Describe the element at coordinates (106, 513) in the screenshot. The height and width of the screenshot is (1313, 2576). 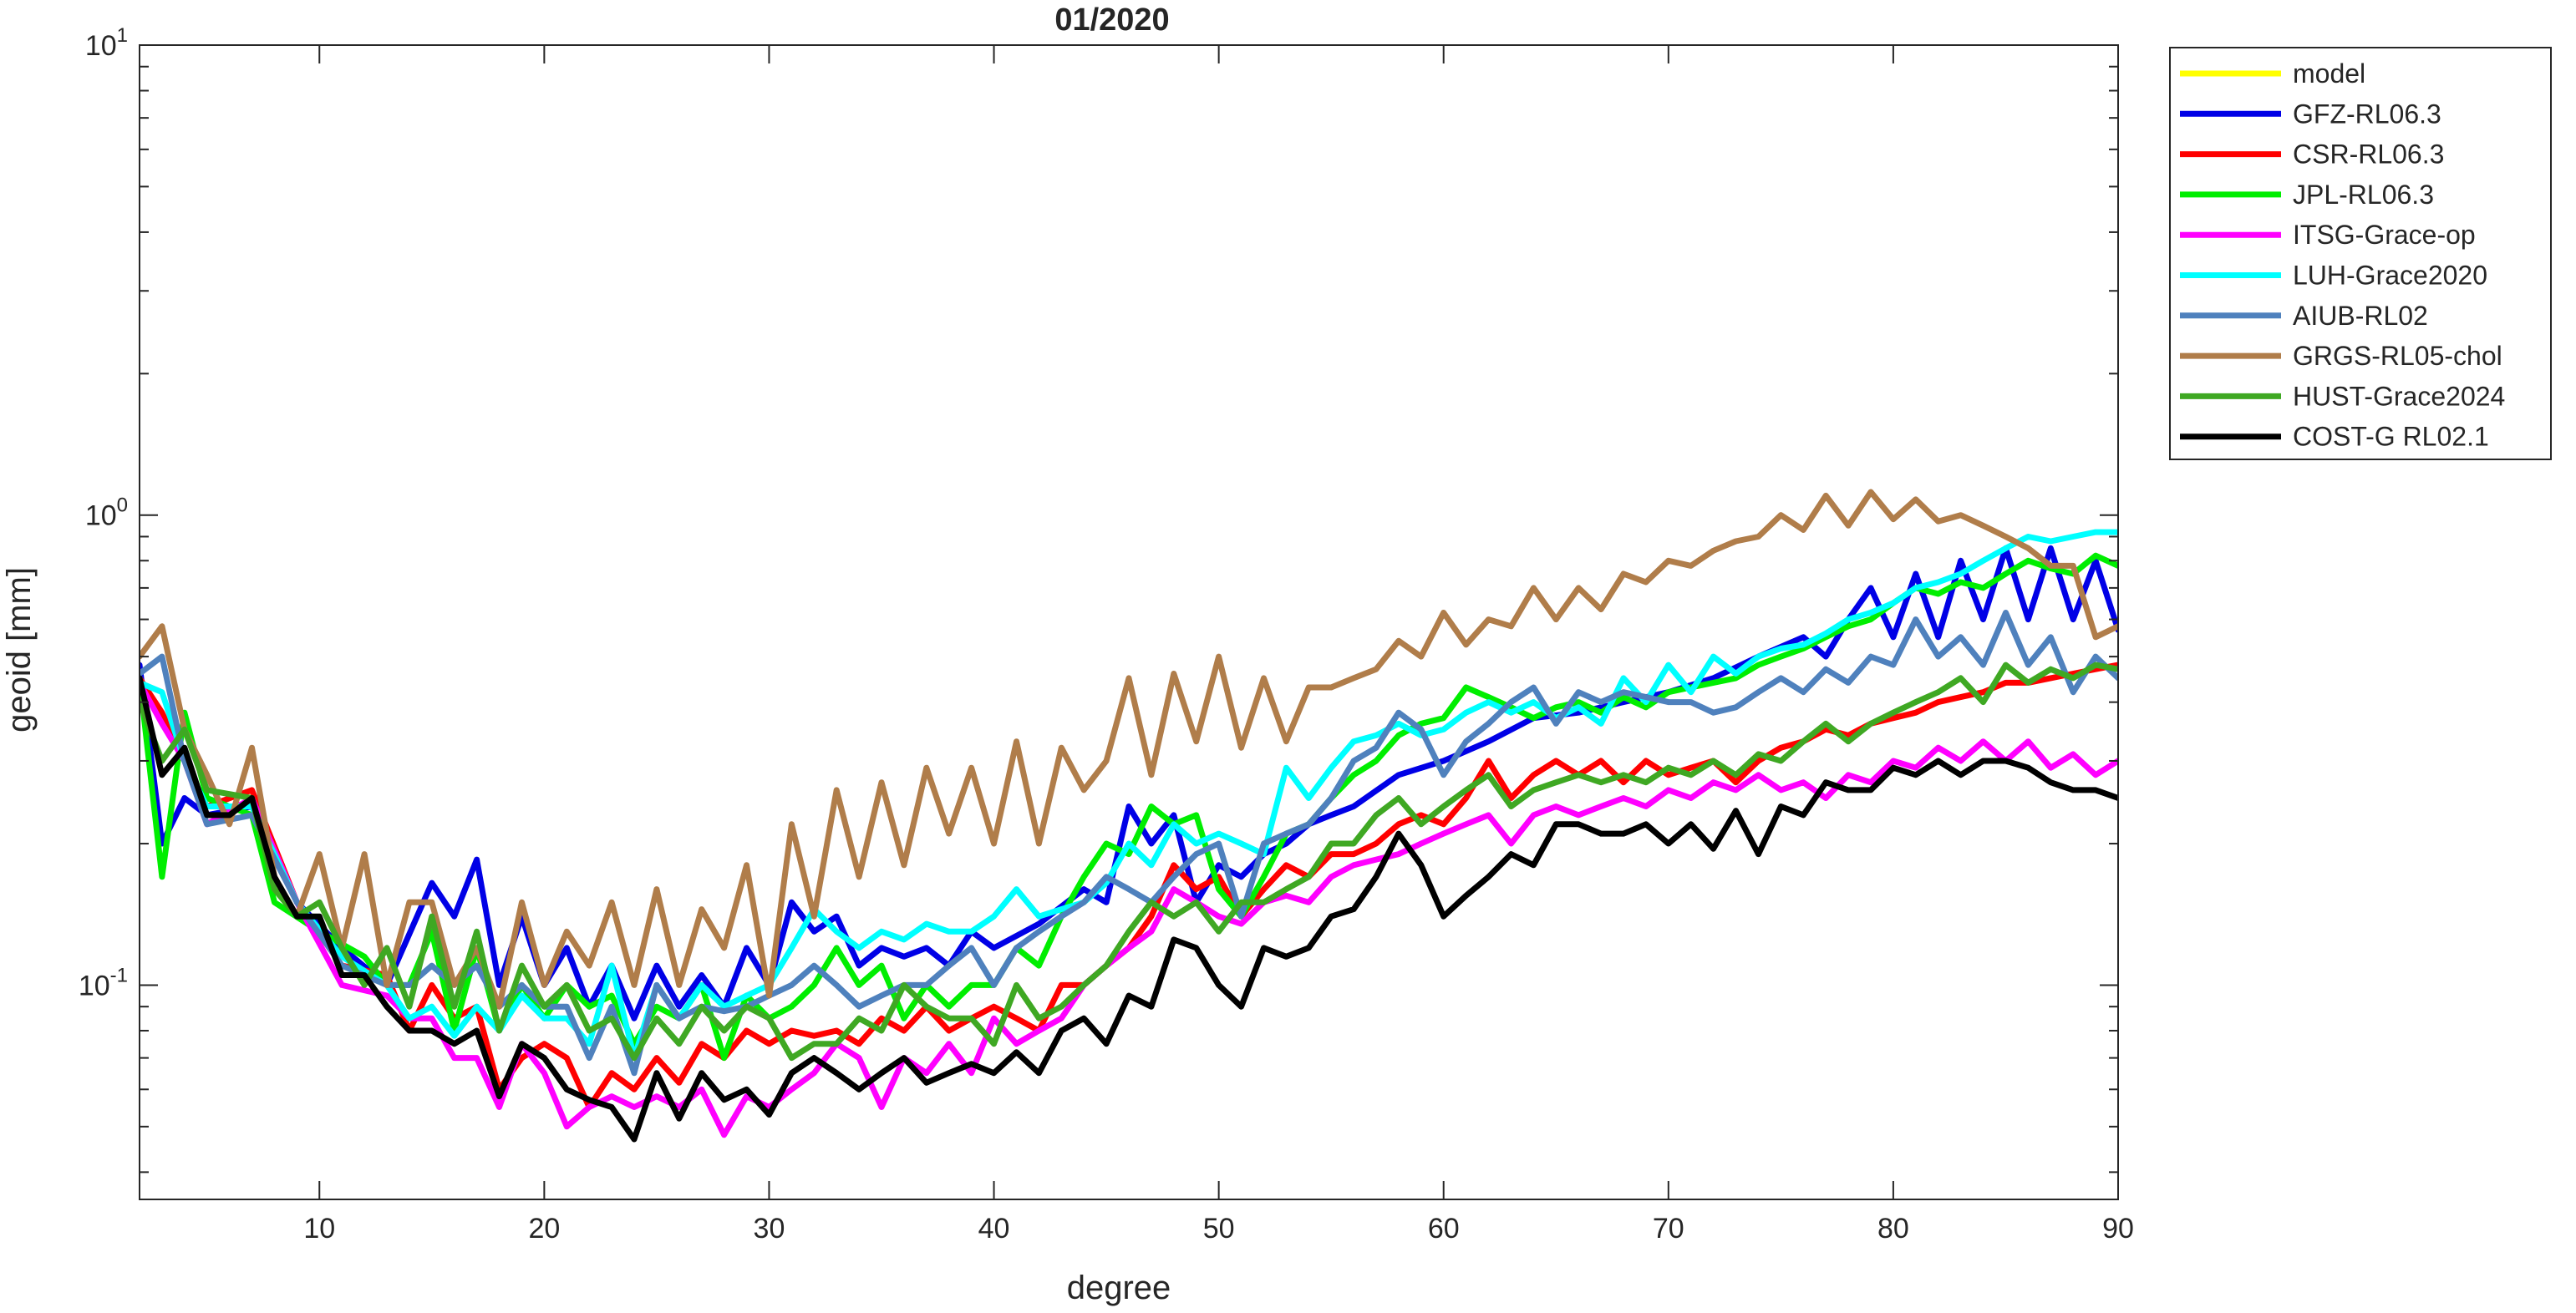
I see `y-tick-label: 10⁰` at that location.